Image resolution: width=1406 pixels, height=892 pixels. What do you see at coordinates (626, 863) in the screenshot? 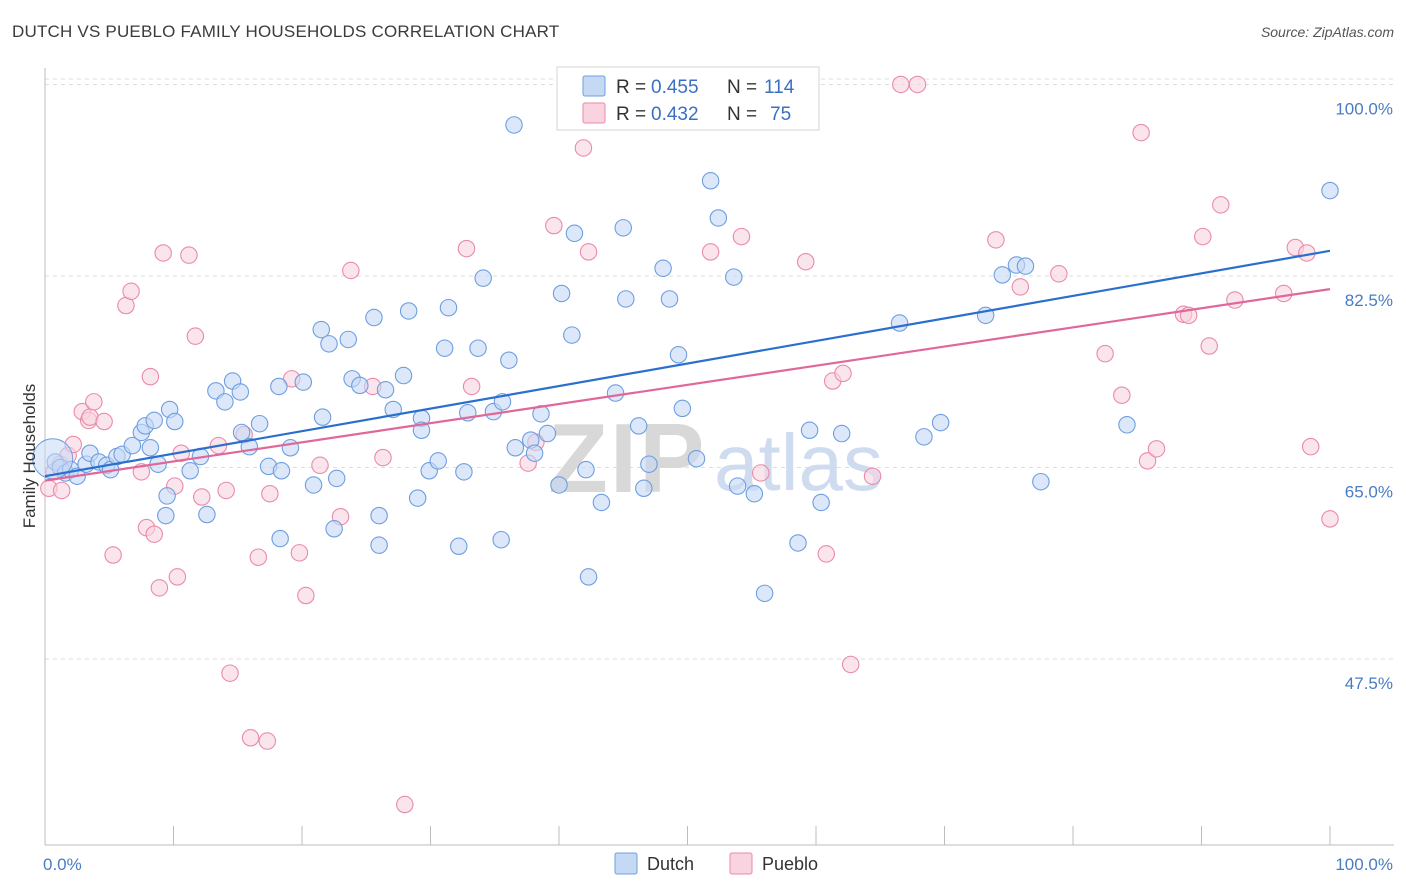
I see `bottom-legend-swatch-dutch` at bounding box center [626, 863].